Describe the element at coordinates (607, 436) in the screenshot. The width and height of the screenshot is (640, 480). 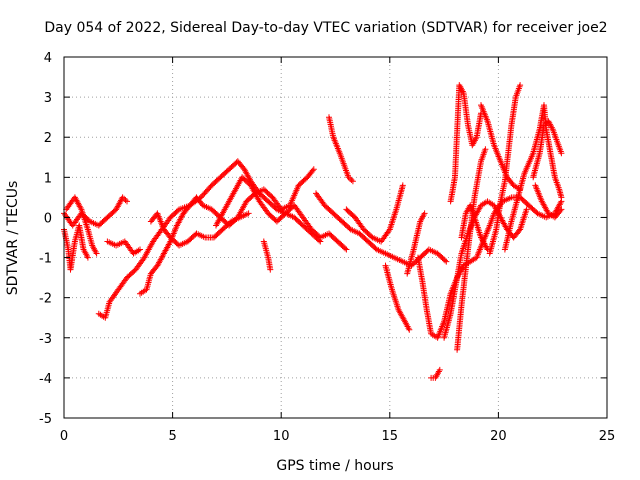
I see `x-tick-label: 25` at that location.